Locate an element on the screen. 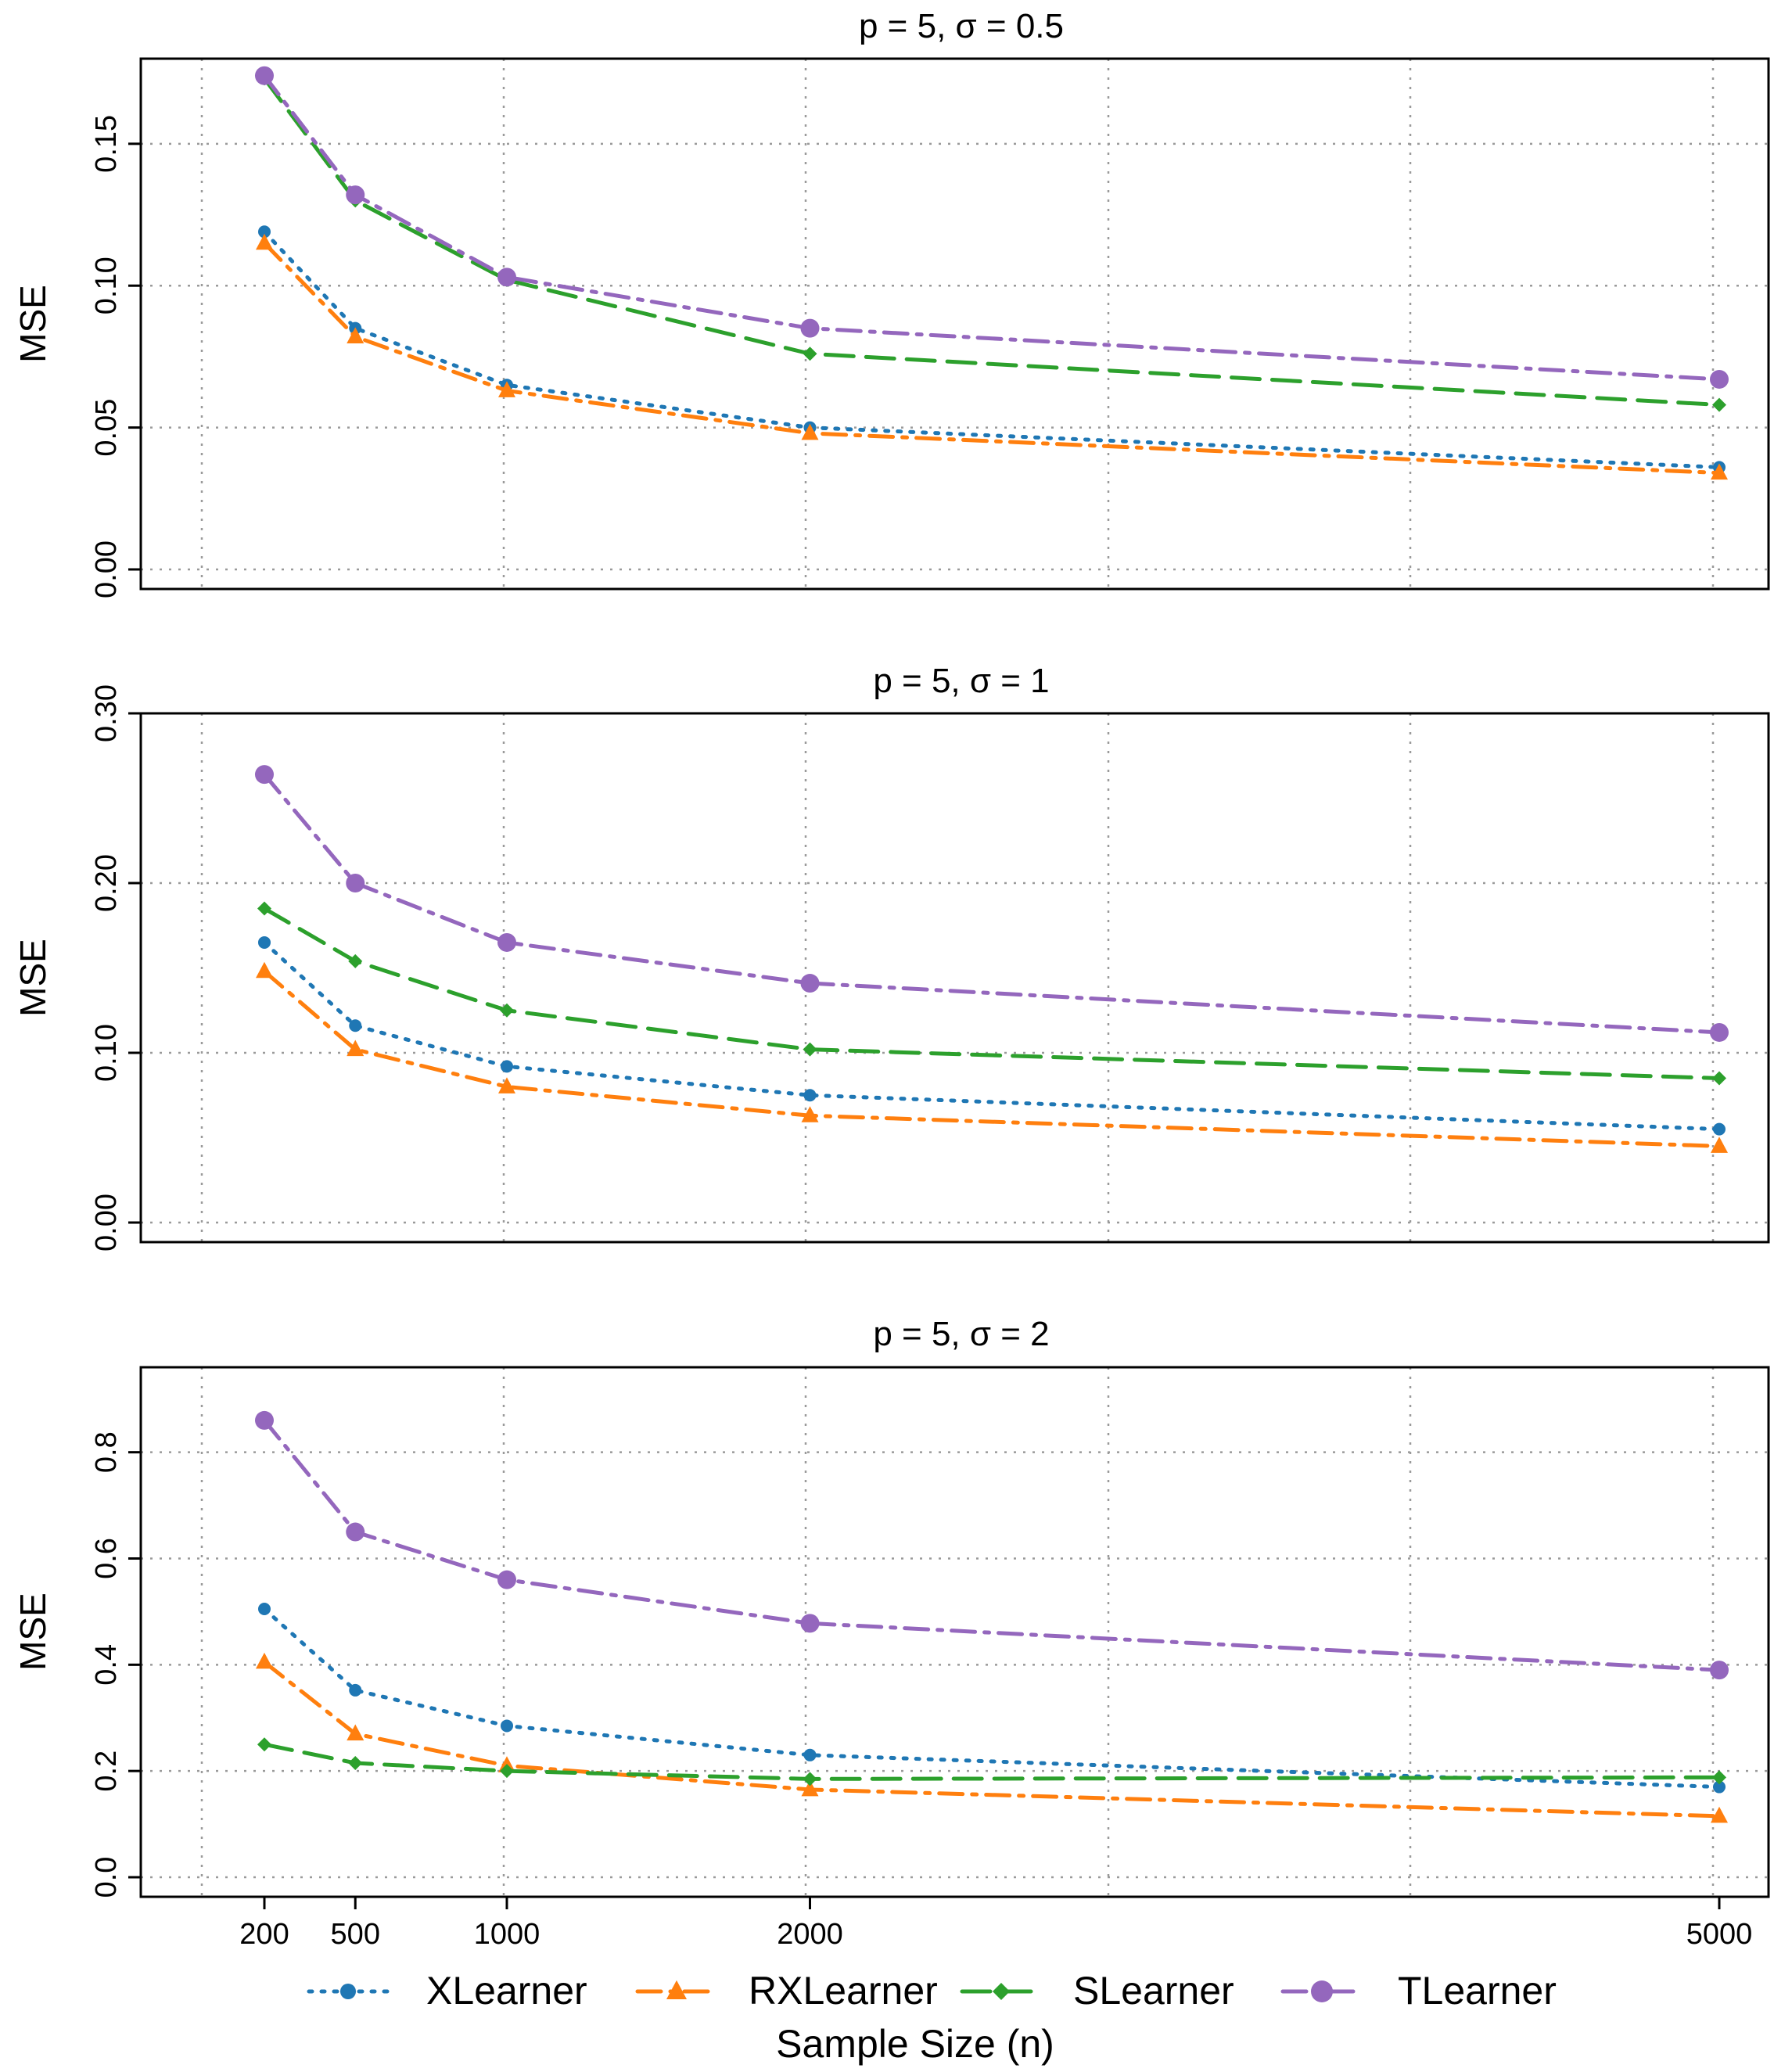 This screenshot has width=1792, height=2072. legend-swatch-slearner is located at coordinates (1001, 1992).